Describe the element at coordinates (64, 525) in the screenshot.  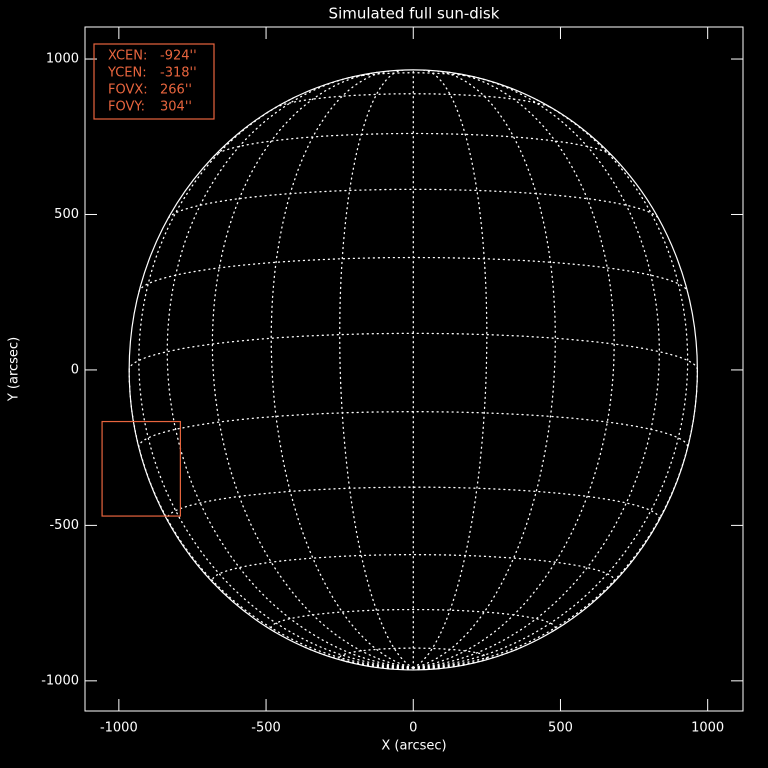
I see `y-tick-label: -500` at that location.